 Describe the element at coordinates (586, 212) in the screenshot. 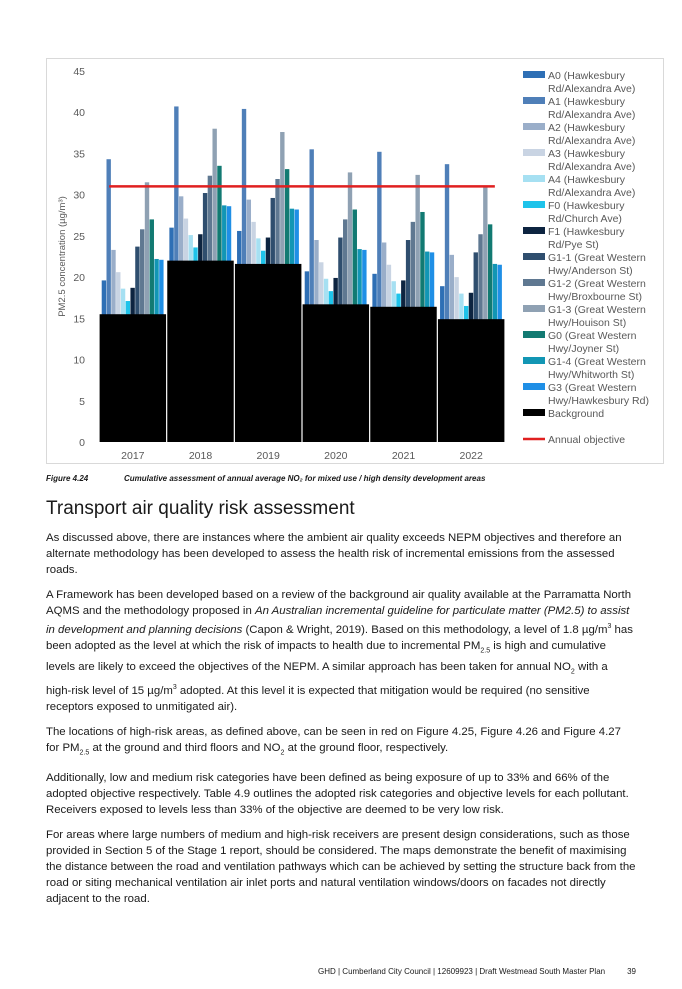

I see `legend-entry-5: F0 (Hawkesbury Rd/Church Ave)` at that location.